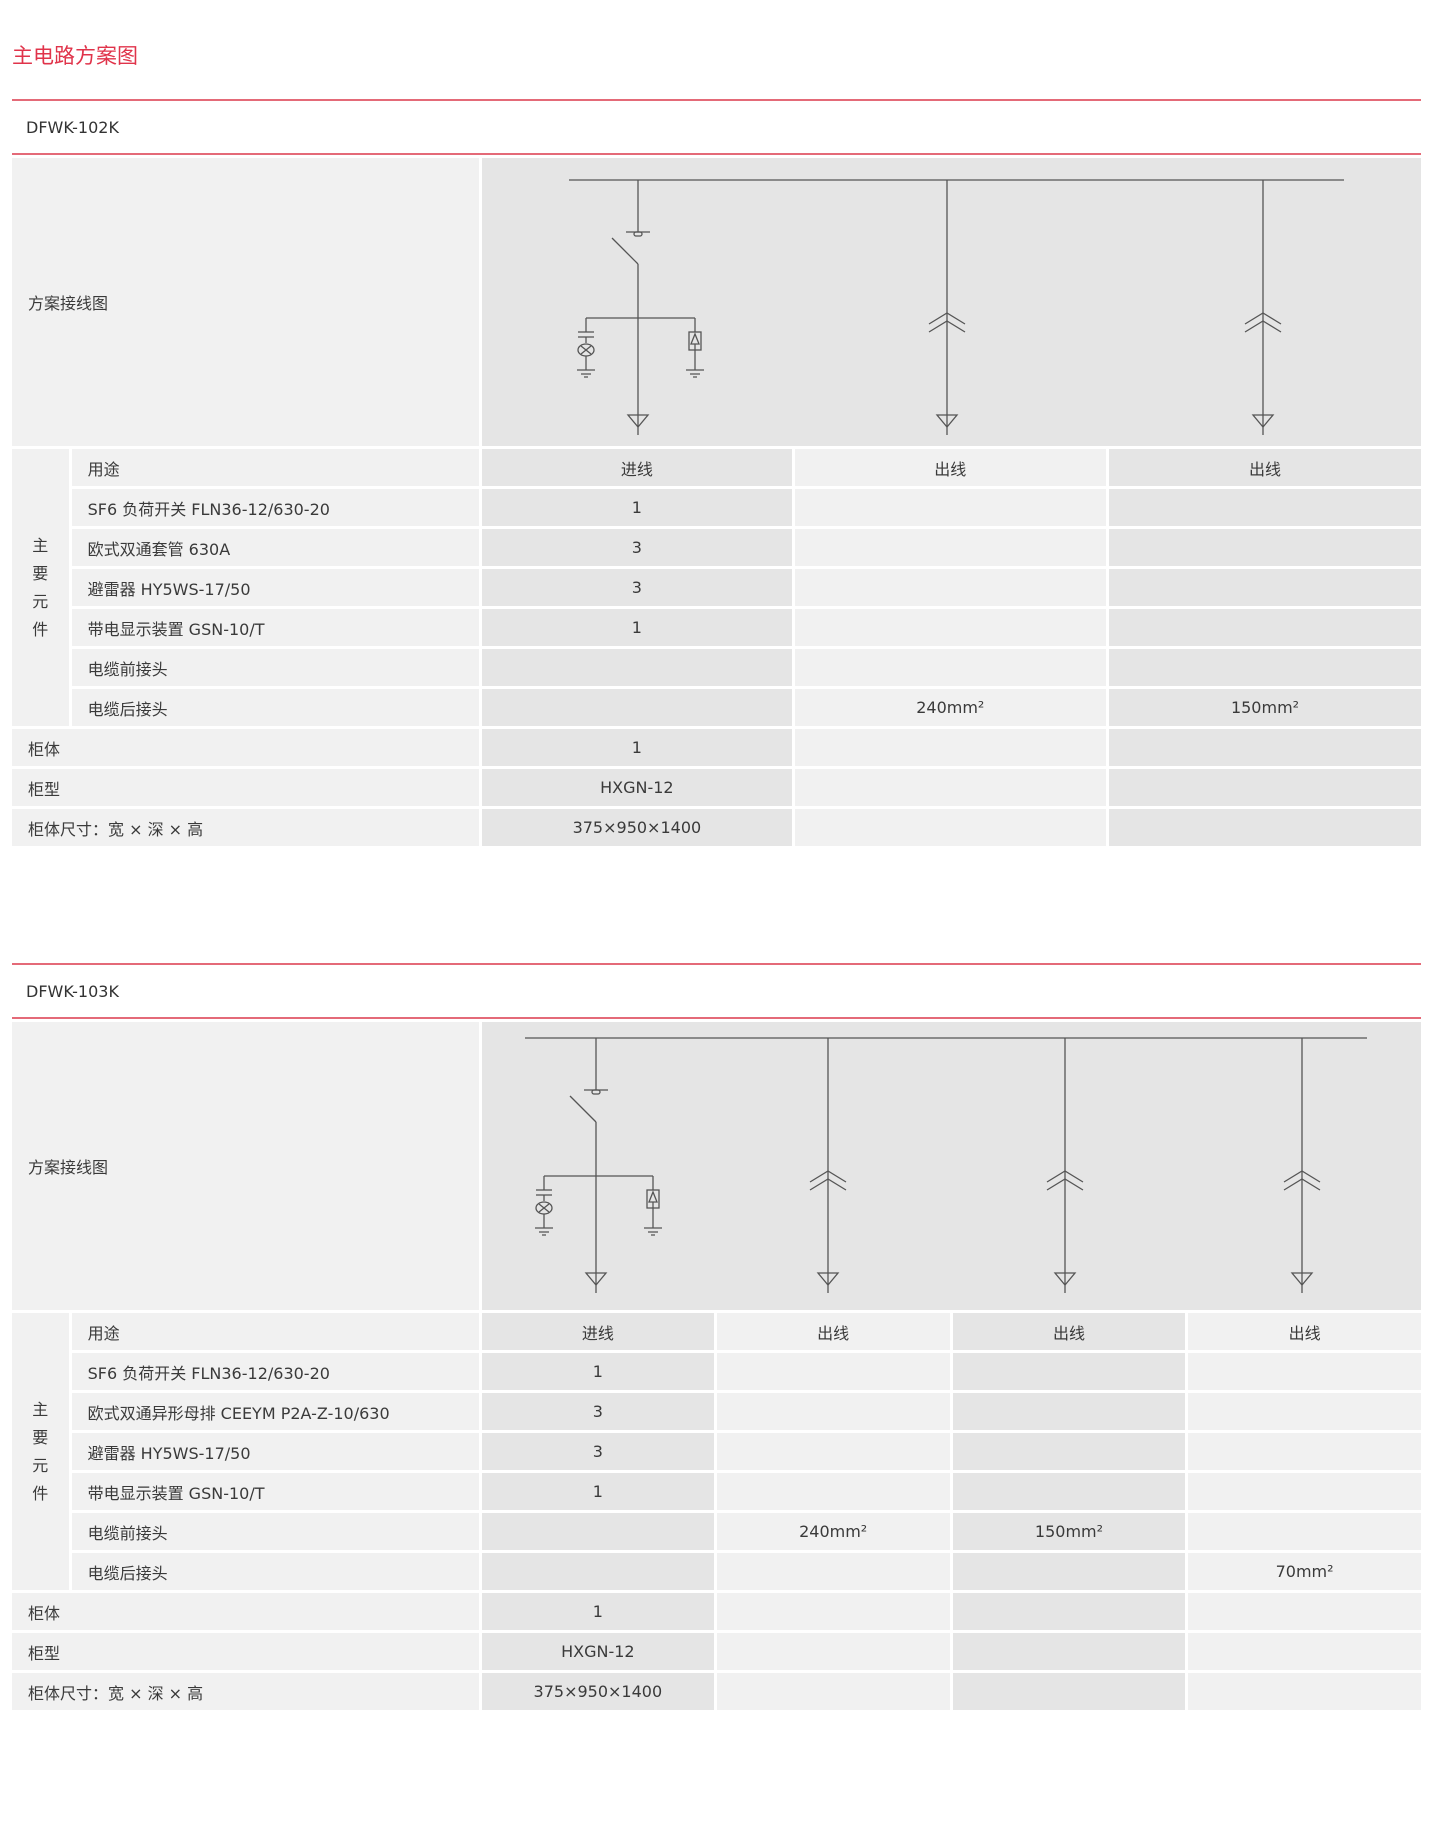 The height and width of the screenshot is (1833, 1443). I want to click on row-label: 柜型, so click(247, 1651).